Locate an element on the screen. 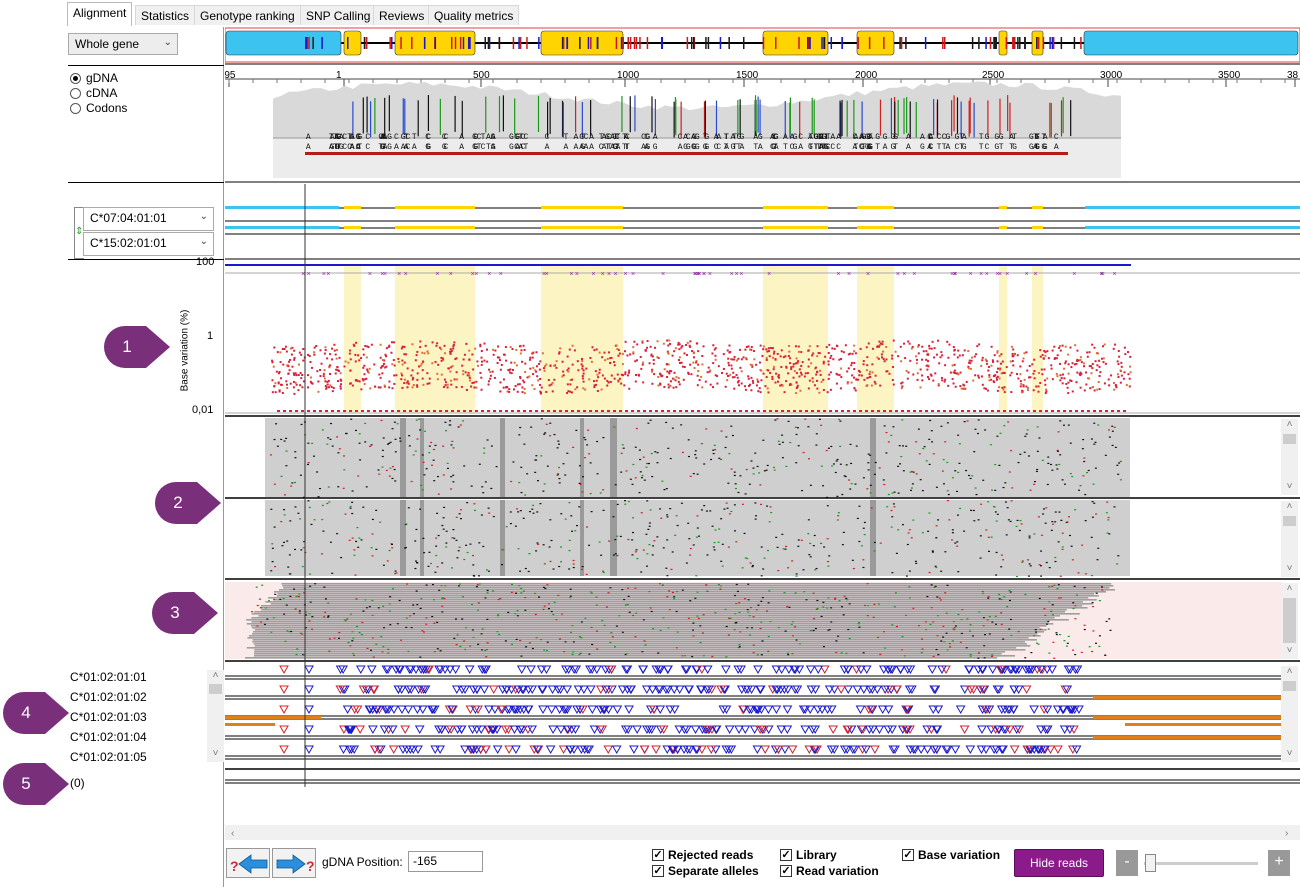 The width and height of the screenshot is (1300, 890). zoom-out-button: - is located at coordinates (1127, 863).